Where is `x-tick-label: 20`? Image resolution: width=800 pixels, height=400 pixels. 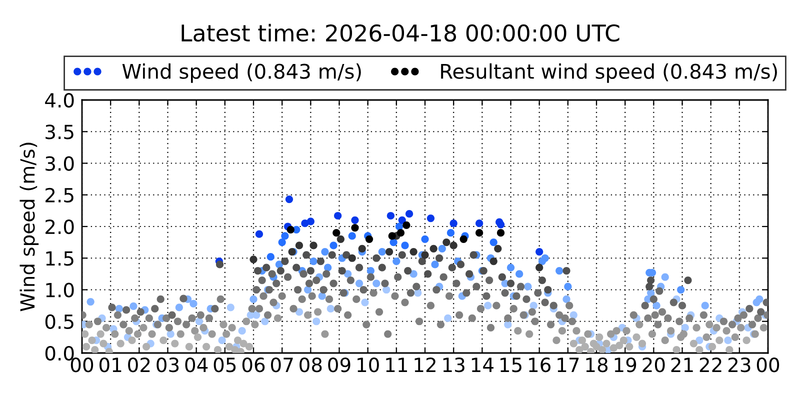 x-tick-label: 20 is located at coordinates (653, 365).